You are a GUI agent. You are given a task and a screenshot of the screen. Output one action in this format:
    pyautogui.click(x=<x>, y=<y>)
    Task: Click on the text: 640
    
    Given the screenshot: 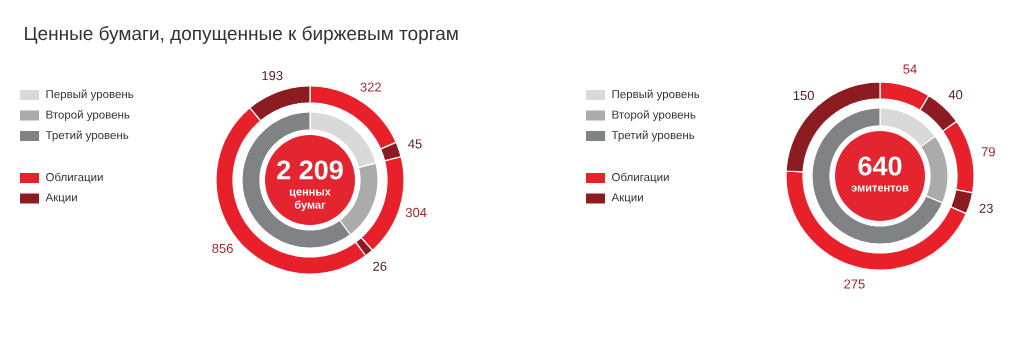 What is the action you would take?
    pyautogui.click(x=880, y=166)
    